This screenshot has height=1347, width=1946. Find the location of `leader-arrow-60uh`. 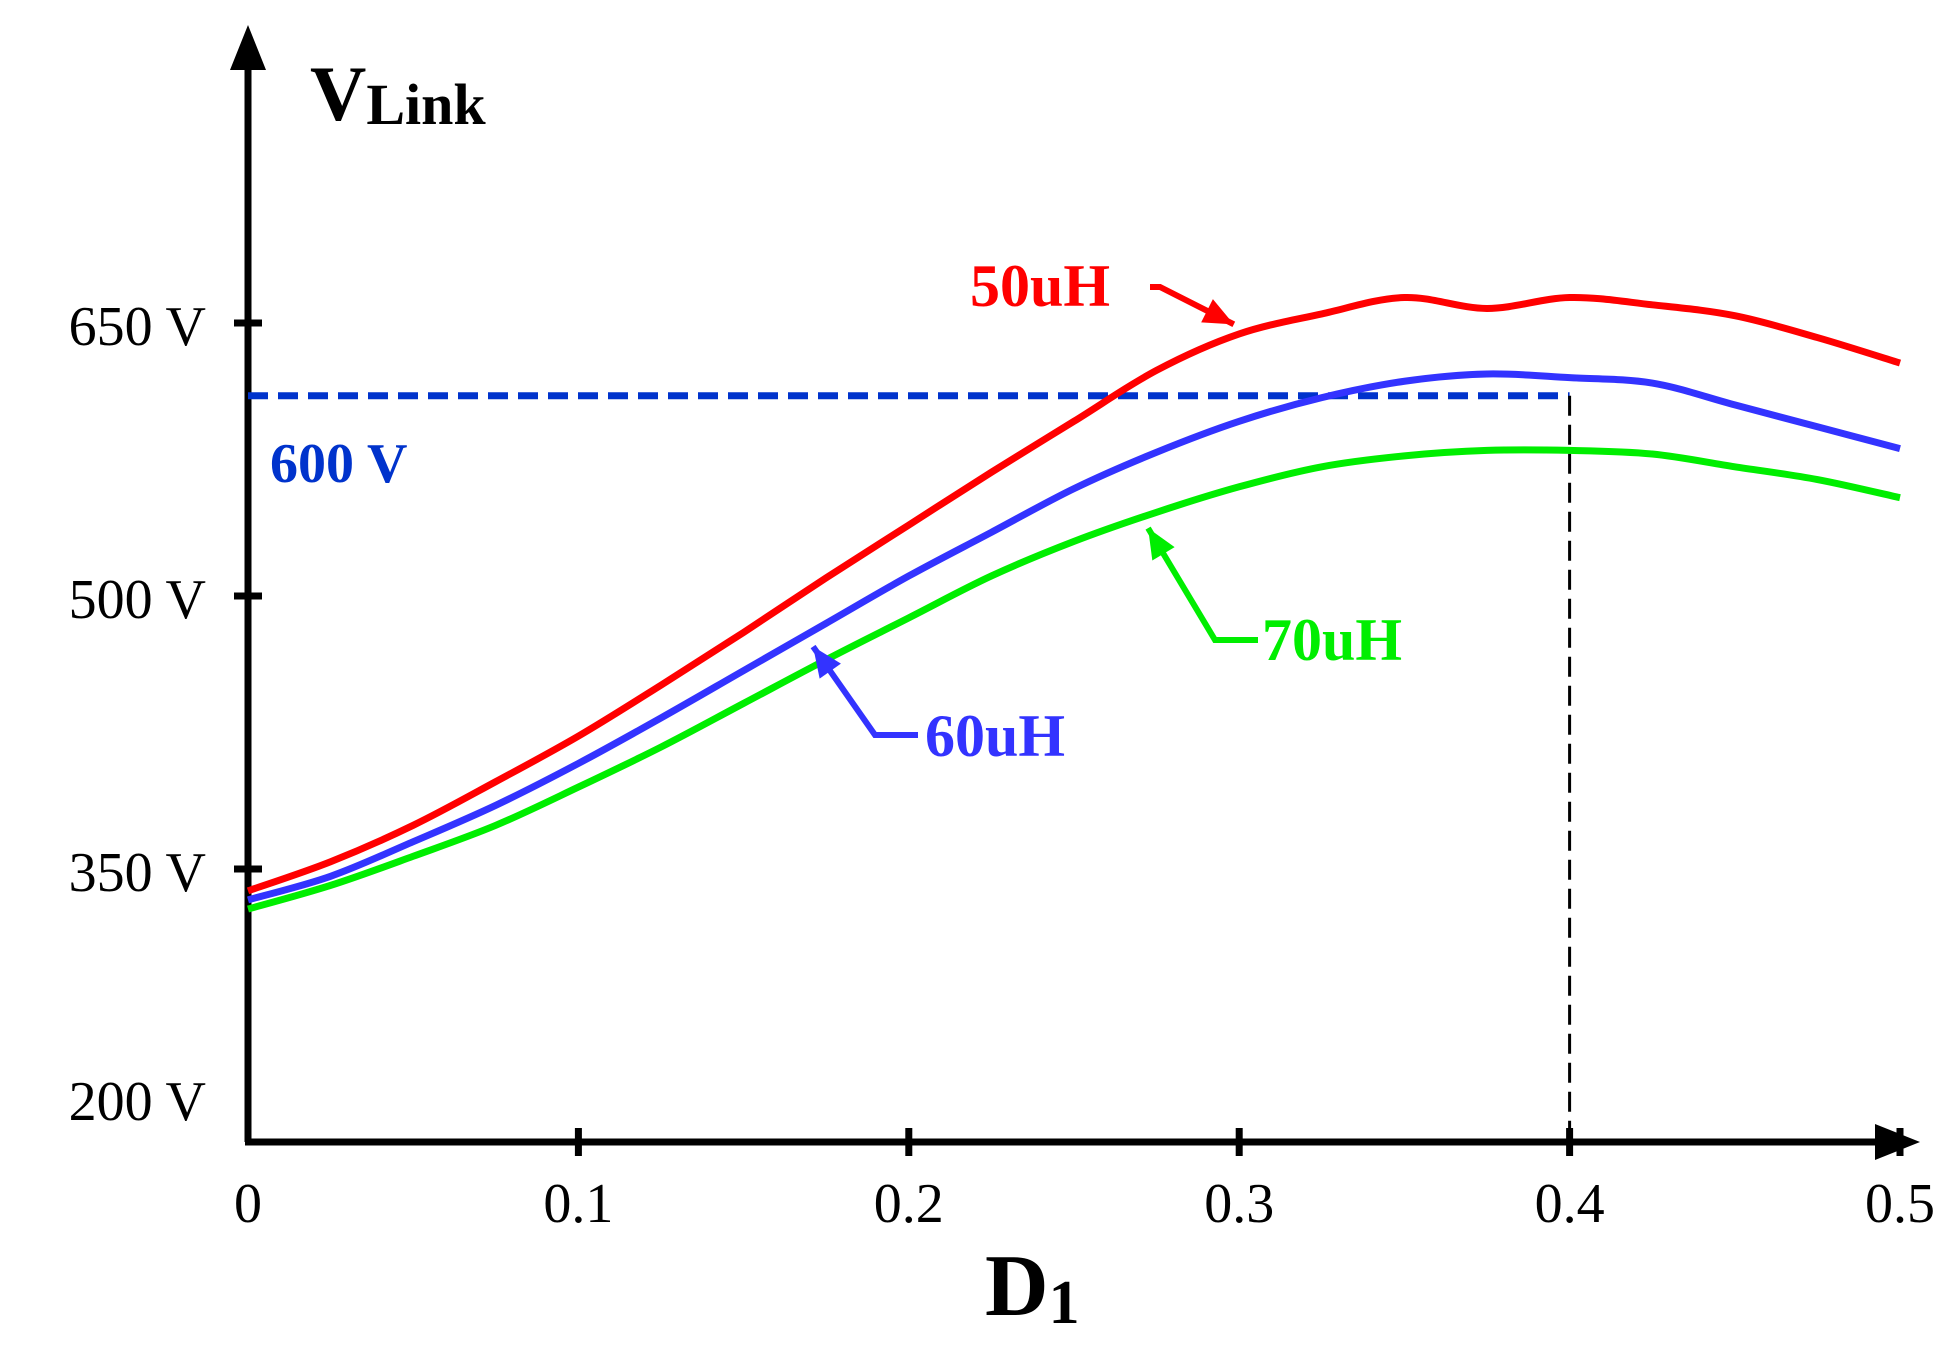

leader-arrow-60uh is located at coordinates (827, 662).